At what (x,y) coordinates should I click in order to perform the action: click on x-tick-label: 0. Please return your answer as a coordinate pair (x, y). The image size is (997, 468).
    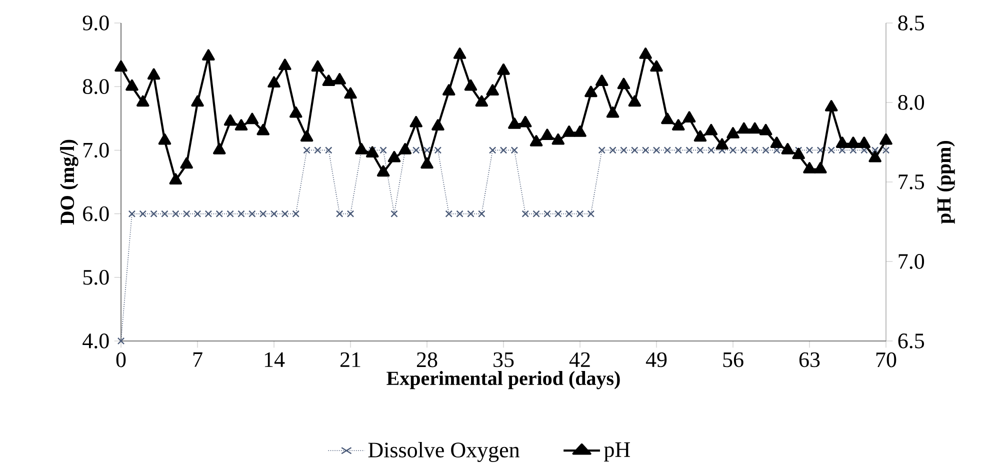
    Looking at the image, I should click on (121, 360).